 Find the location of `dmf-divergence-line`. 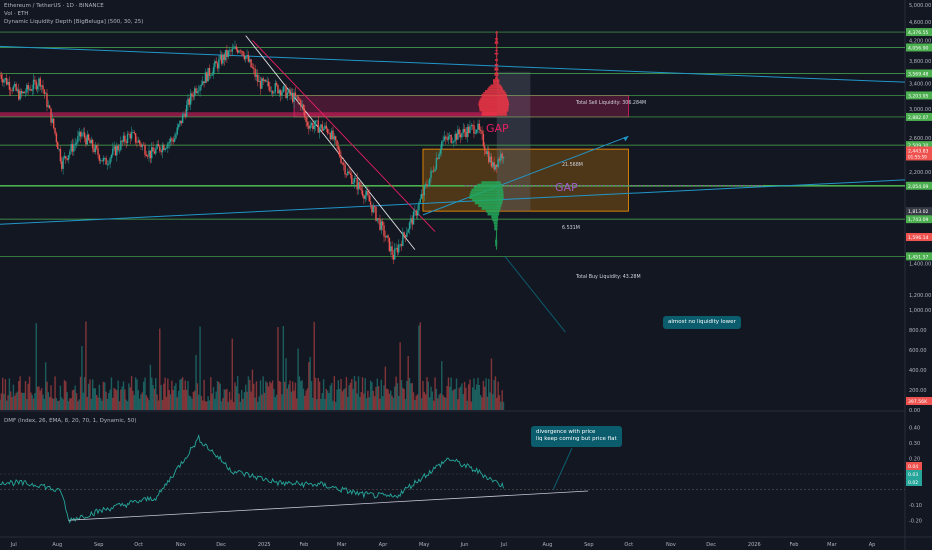

dmf-divergence-line is located at coordinates (328, 505).